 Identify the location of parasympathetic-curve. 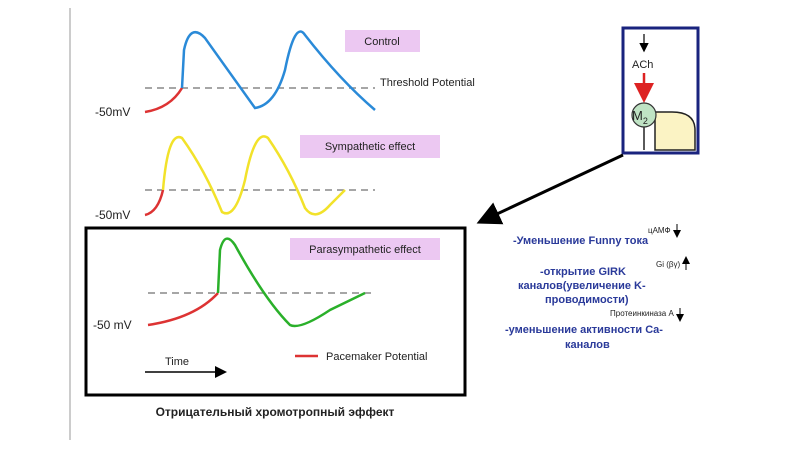
(291, 282).